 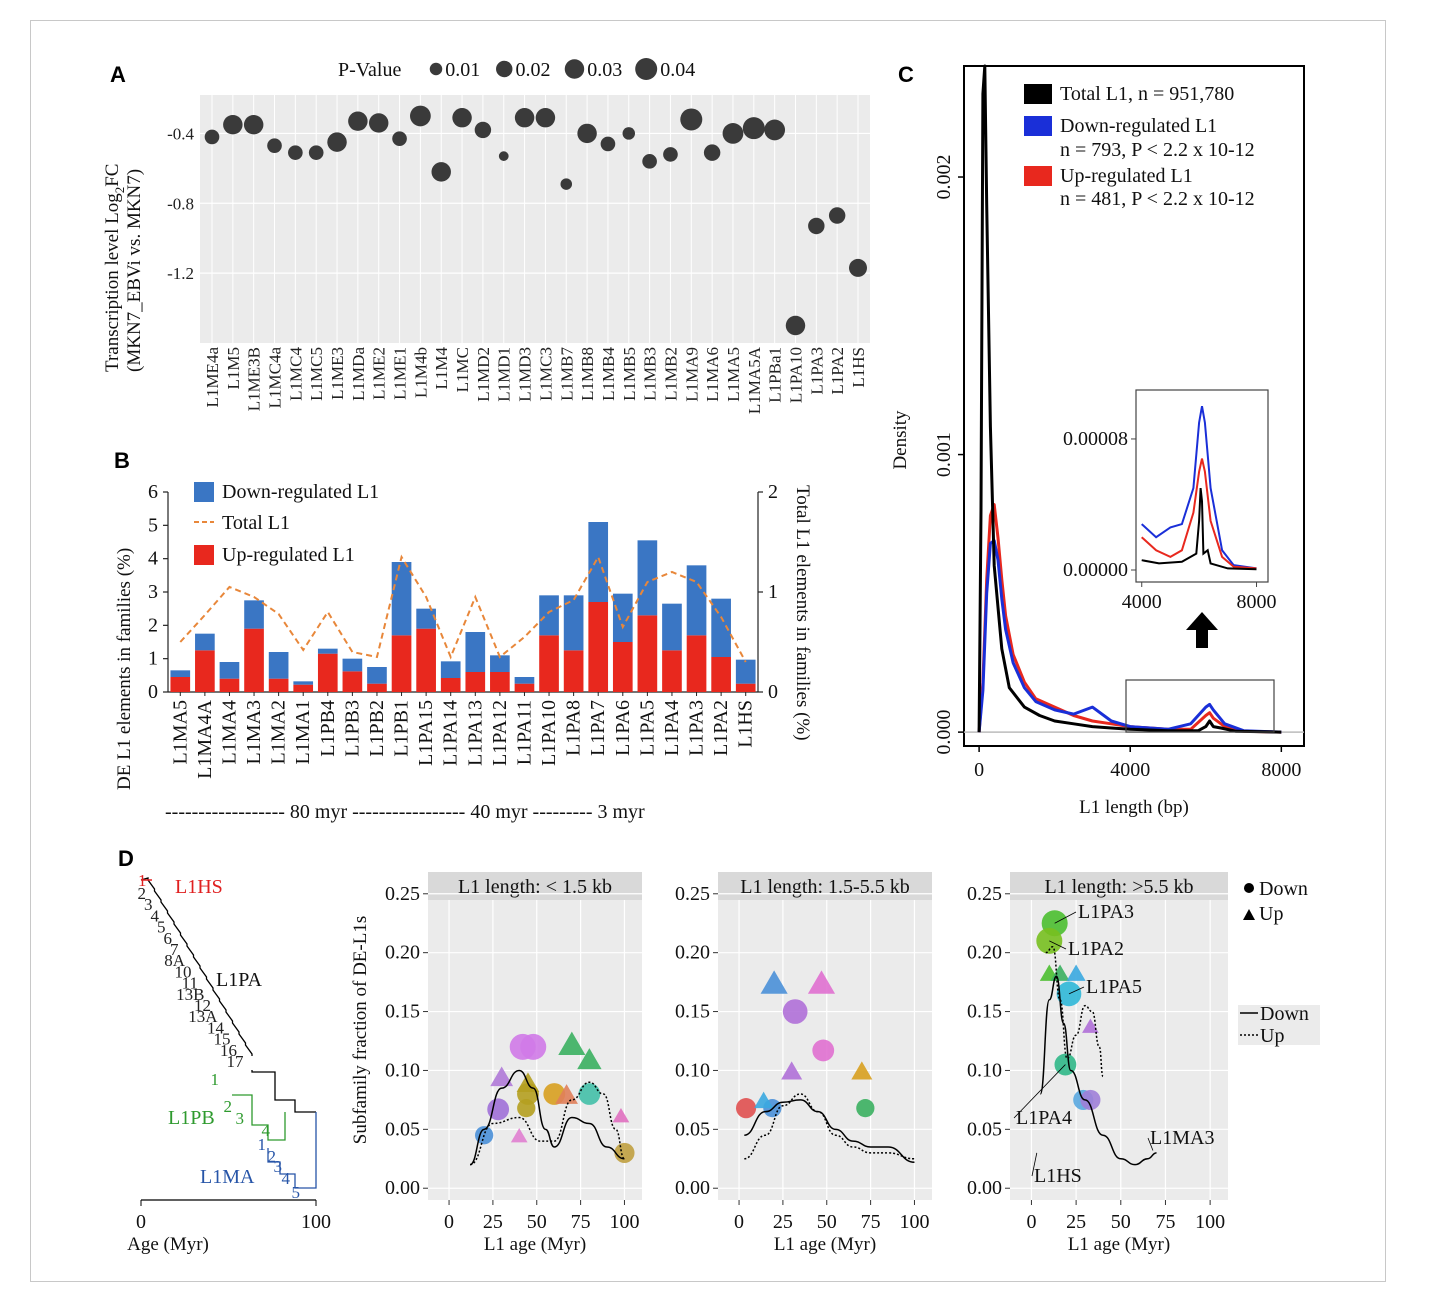 I want to click on legend-shape-down: Down, so click(x=1283, y=889).